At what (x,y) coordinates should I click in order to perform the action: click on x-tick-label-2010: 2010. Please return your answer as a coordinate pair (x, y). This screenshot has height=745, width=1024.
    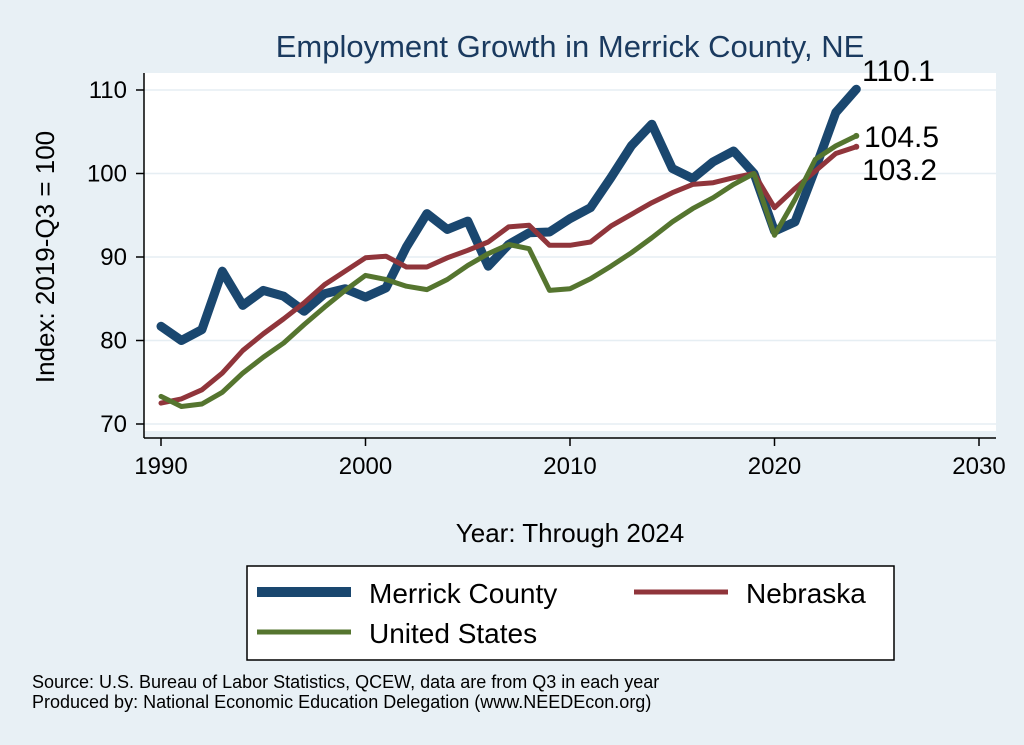
    Looking at the image, I should click on (569, 466).